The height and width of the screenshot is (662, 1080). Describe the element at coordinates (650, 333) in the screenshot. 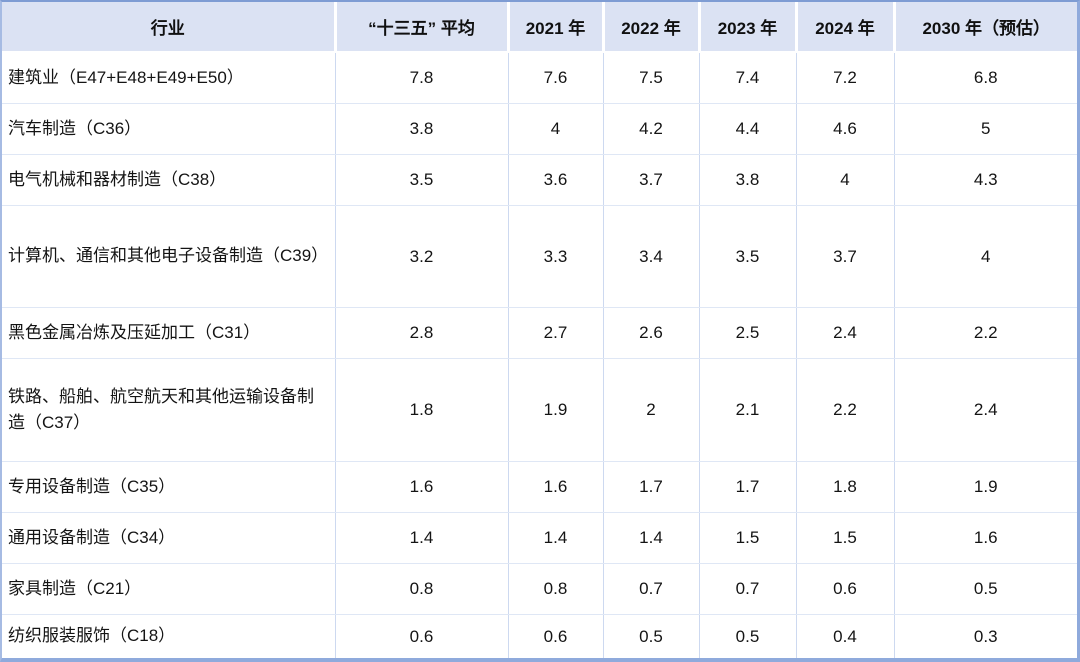

I see `value-cell: 2.6` at that location.